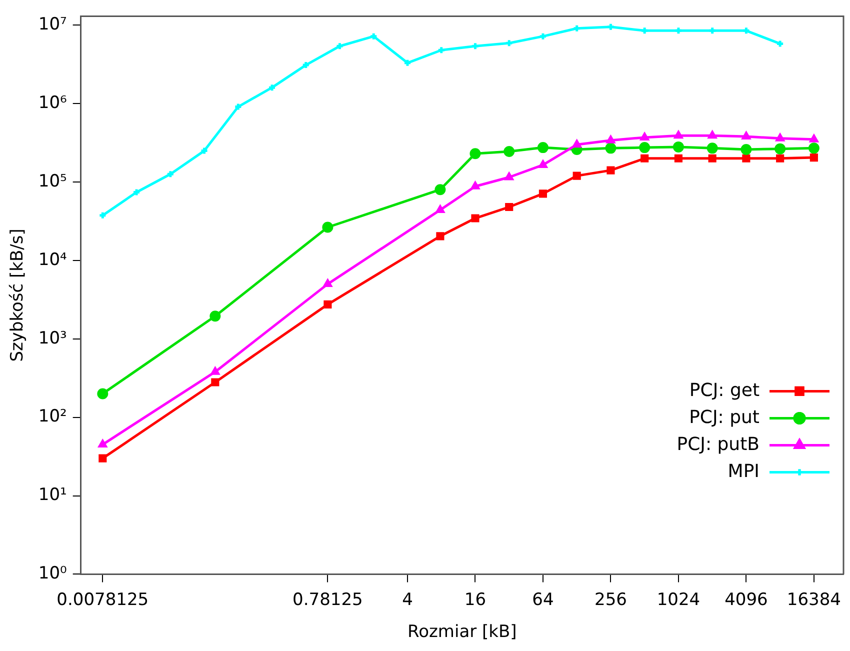 The image size is (850, 651). Describe the element at coordinates (52, 338) in the screenshot. I see `y-tick-label: 10³` at that location.